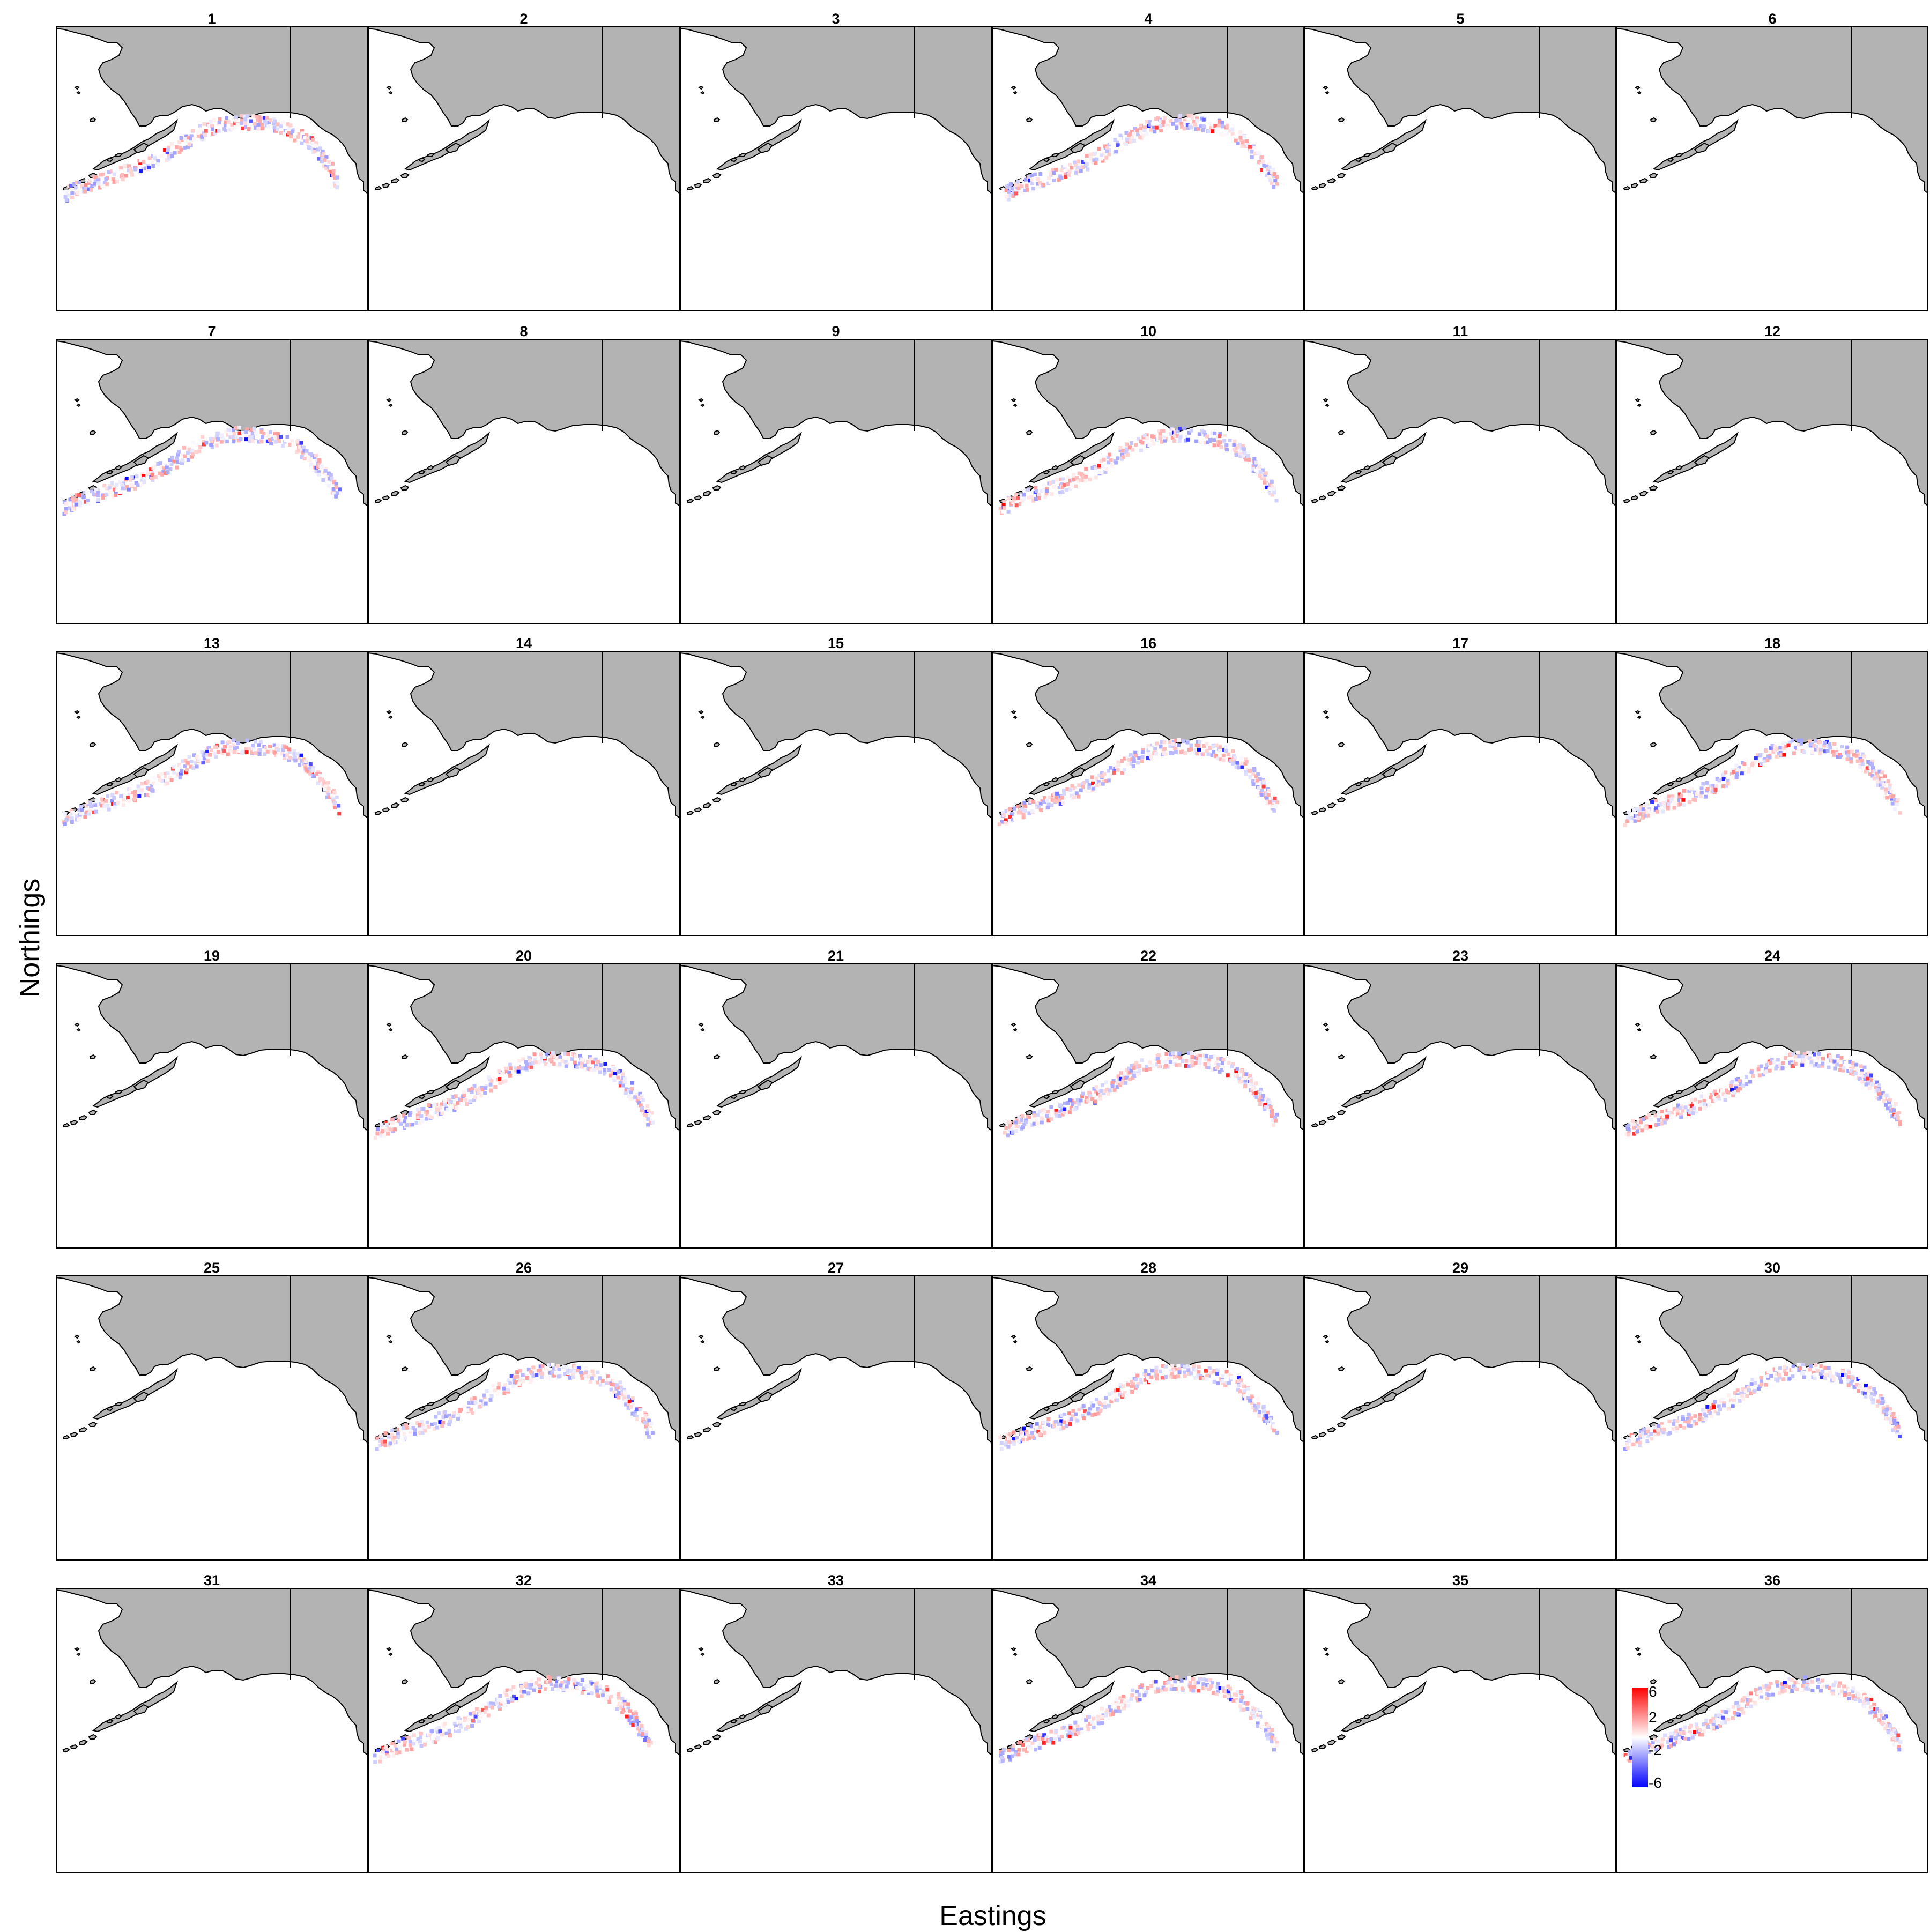  Describe the element at coordinates (1460, 168) in the screenshot. I see `map-panel: 5` at that location.